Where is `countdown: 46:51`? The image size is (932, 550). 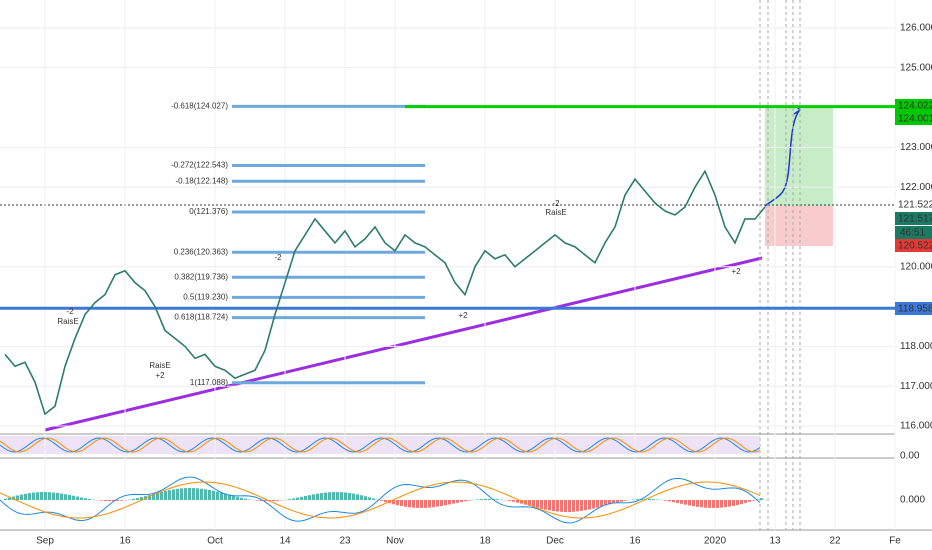
countdown: 46:51 is located at coordinates (912, 233).